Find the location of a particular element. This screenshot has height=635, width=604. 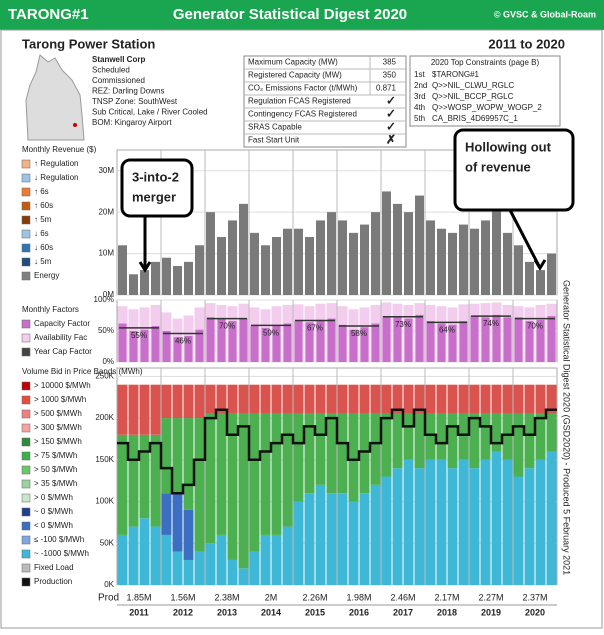

spec-label: Fast Start Unit is located at coordinates (274, 140).